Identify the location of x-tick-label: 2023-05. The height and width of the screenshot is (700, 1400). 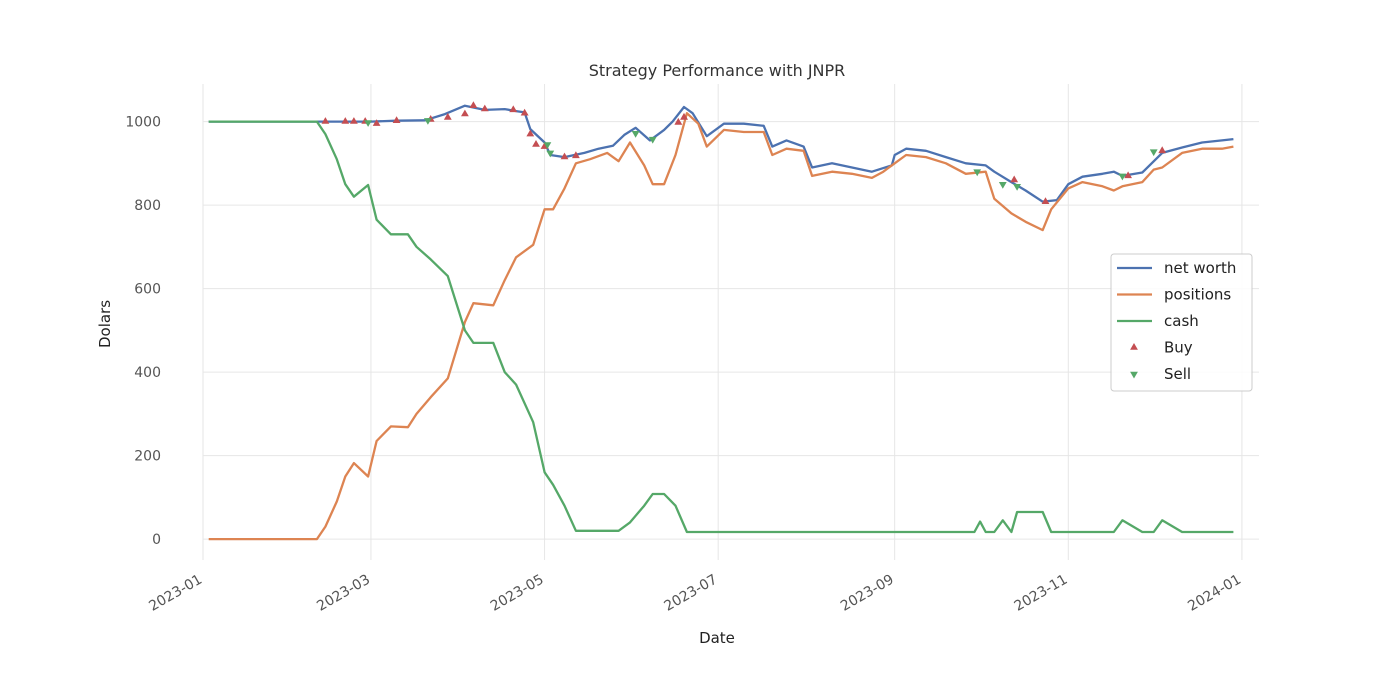
(517, 593).